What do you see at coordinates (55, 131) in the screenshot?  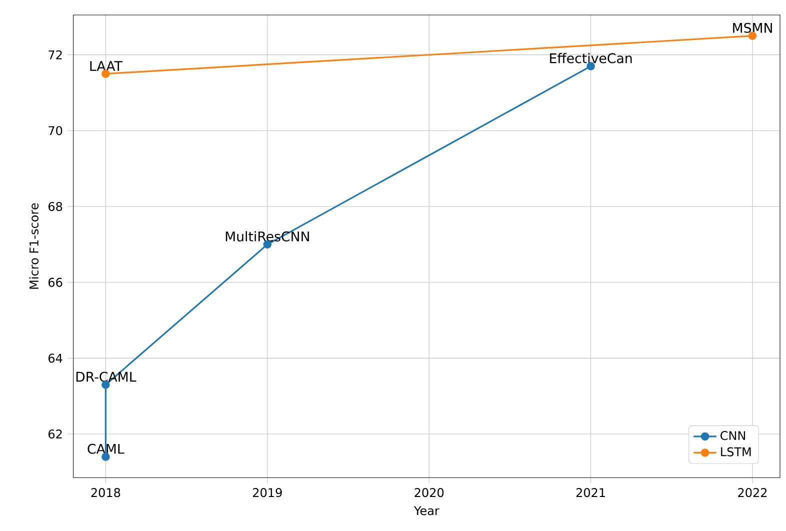 I see `y-tick-label: 70` at bounding box center [55, 131].